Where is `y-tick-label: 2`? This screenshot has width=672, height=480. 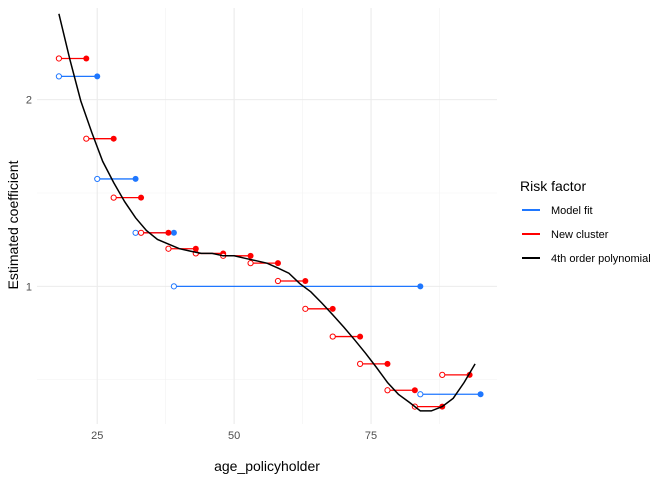
y-tick-label: 2 is located at coordinates (29, 101).